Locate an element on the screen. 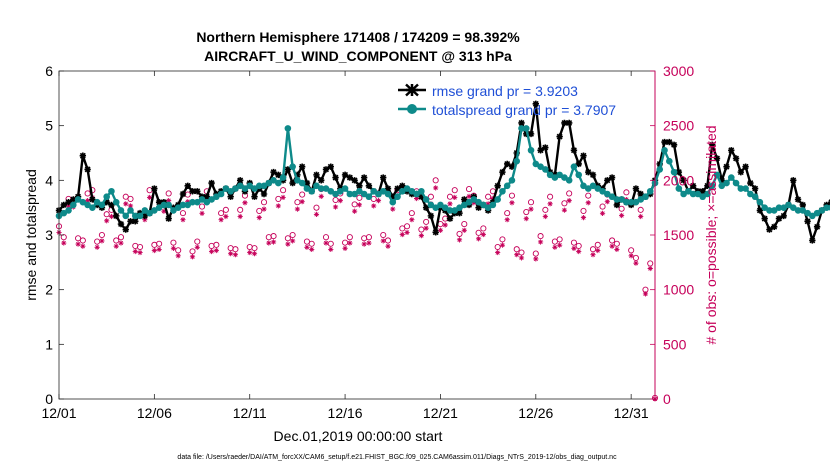  y-tick-label: 4 is located at coordinates (49, 180).